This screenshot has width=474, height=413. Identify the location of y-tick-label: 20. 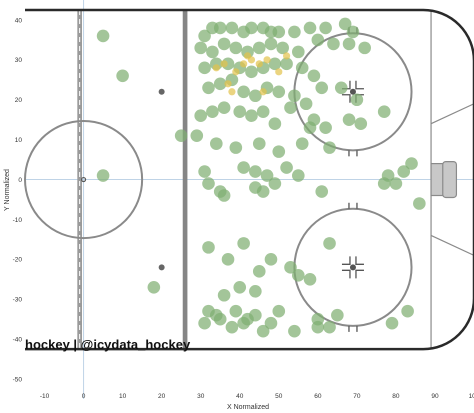
(19, 100).